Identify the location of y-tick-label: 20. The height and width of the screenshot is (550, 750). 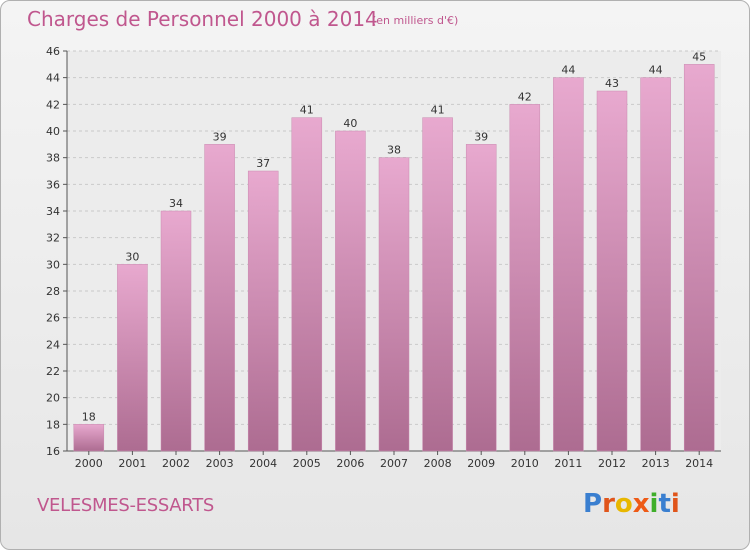
(53, 398).